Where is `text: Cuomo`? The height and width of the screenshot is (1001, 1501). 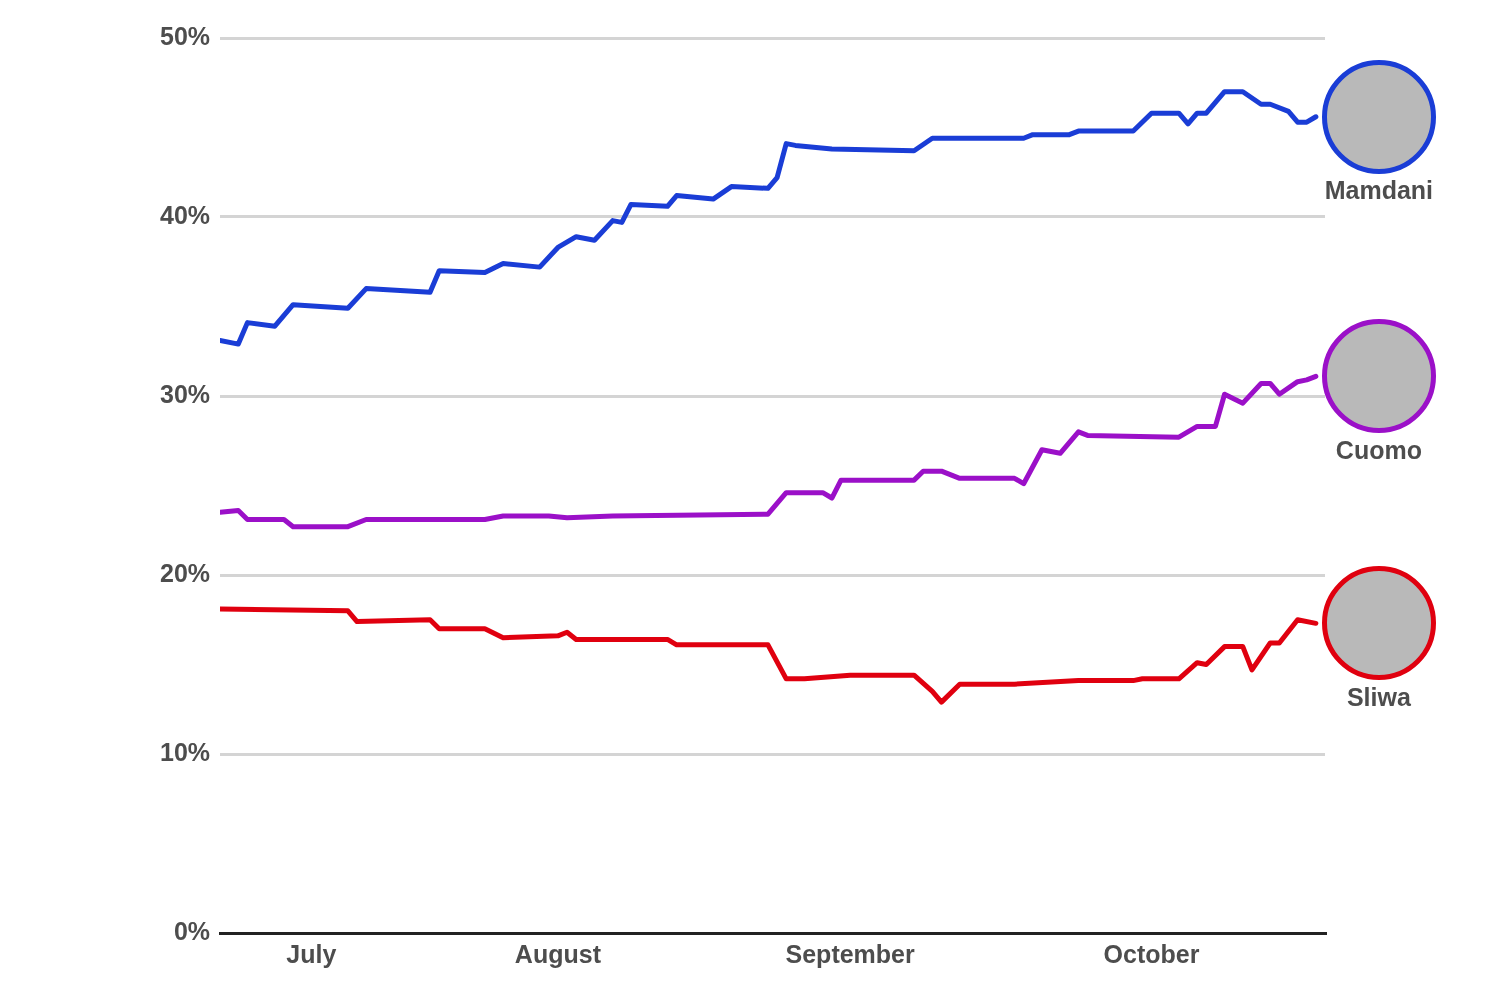
text: Cuomo is located at coordinates (1378, 449).